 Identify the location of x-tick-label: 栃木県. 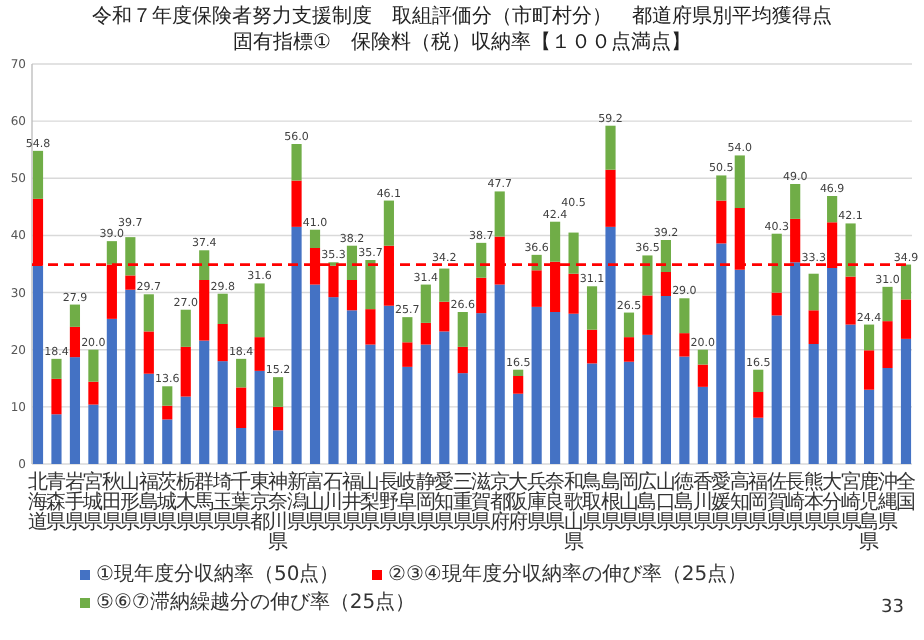
(185, 502).